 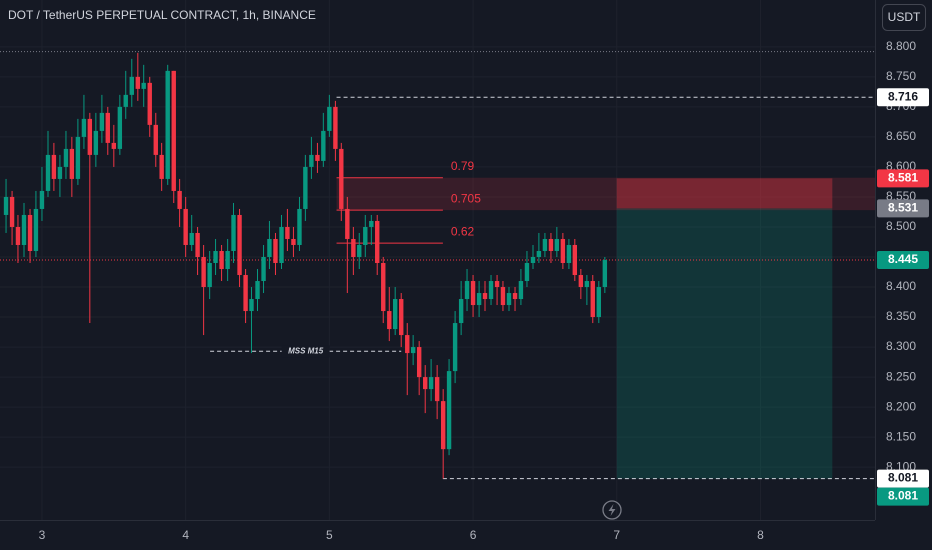 I want to click on mss-label: MSS M15, so click(x=306, y=350).